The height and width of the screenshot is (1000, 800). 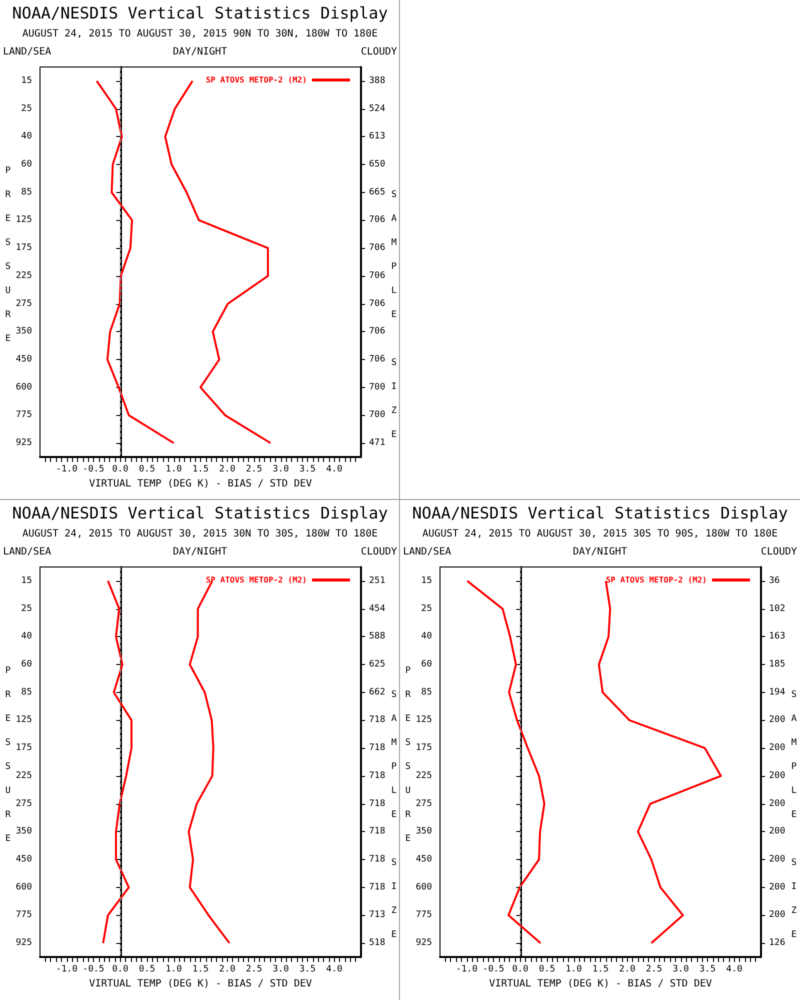 I want to click on y2-tick-label: 194, so click(x=777, y=692).